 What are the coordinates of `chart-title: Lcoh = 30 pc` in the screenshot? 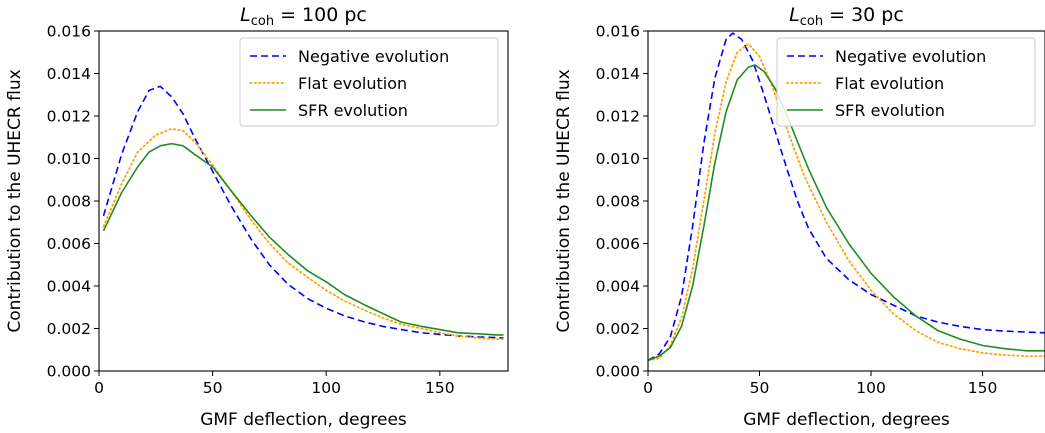 It's located at (846, 16).